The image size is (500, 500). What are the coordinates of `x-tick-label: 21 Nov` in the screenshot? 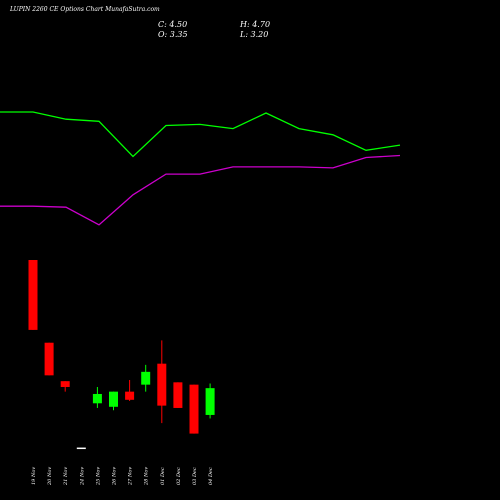 It's located at (66, 476).